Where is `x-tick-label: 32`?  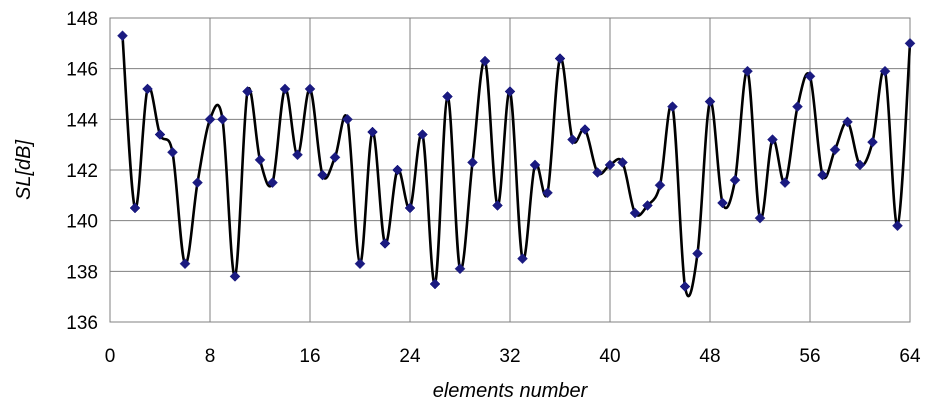
x-tick-label: 32 is located at coordinates (509, 356).